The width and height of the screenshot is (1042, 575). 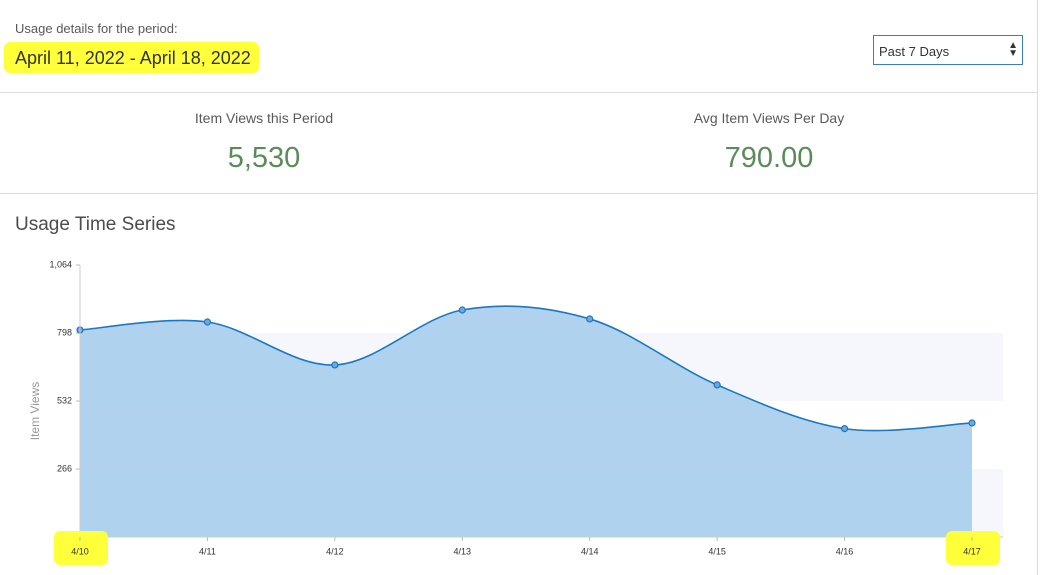 I want to click on x-tick-label: 4/10, so click(x=80, y=551).